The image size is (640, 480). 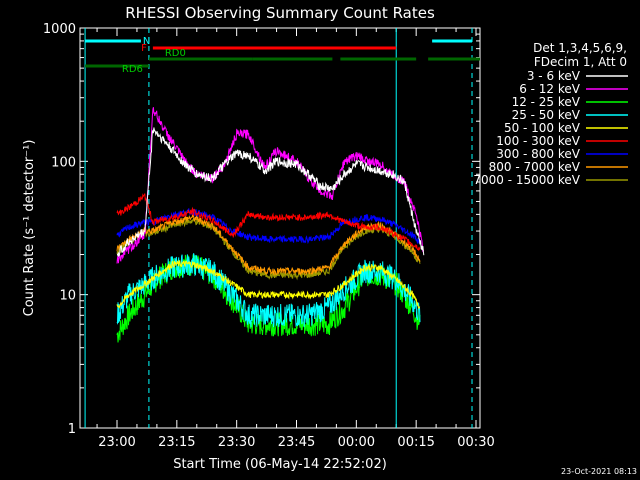 I want to click on legend-label: 25 - 50 keV, so click(x=546, y=115).